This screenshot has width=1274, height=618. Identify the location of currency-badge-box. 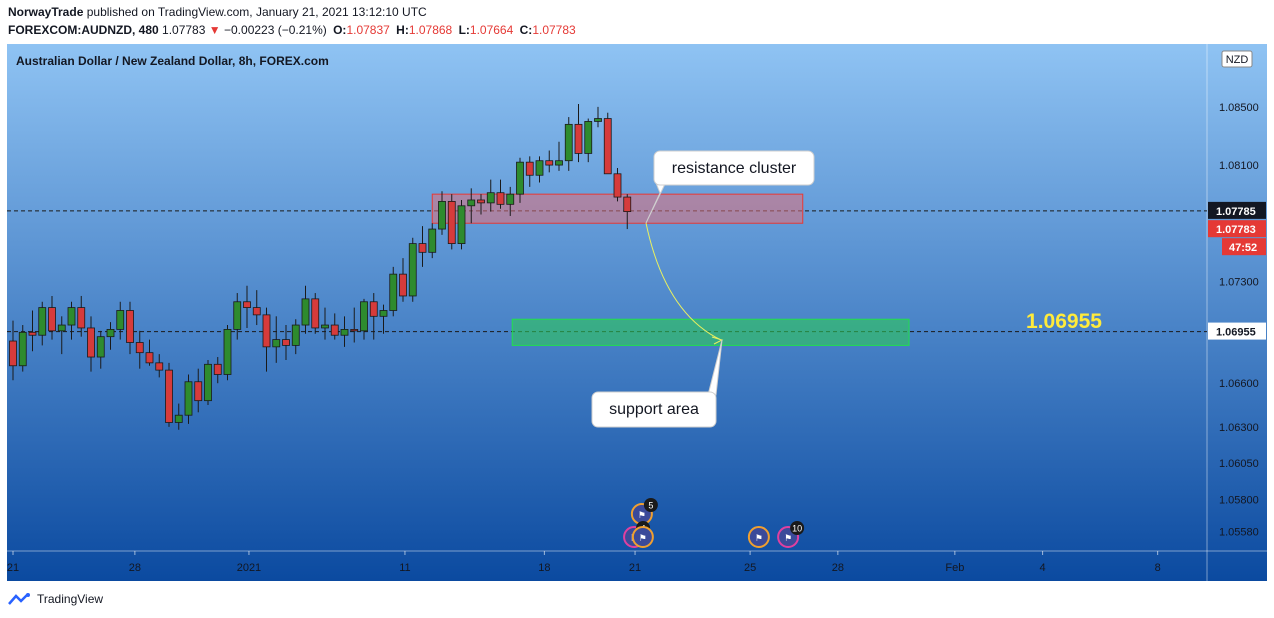
(1237, 59).